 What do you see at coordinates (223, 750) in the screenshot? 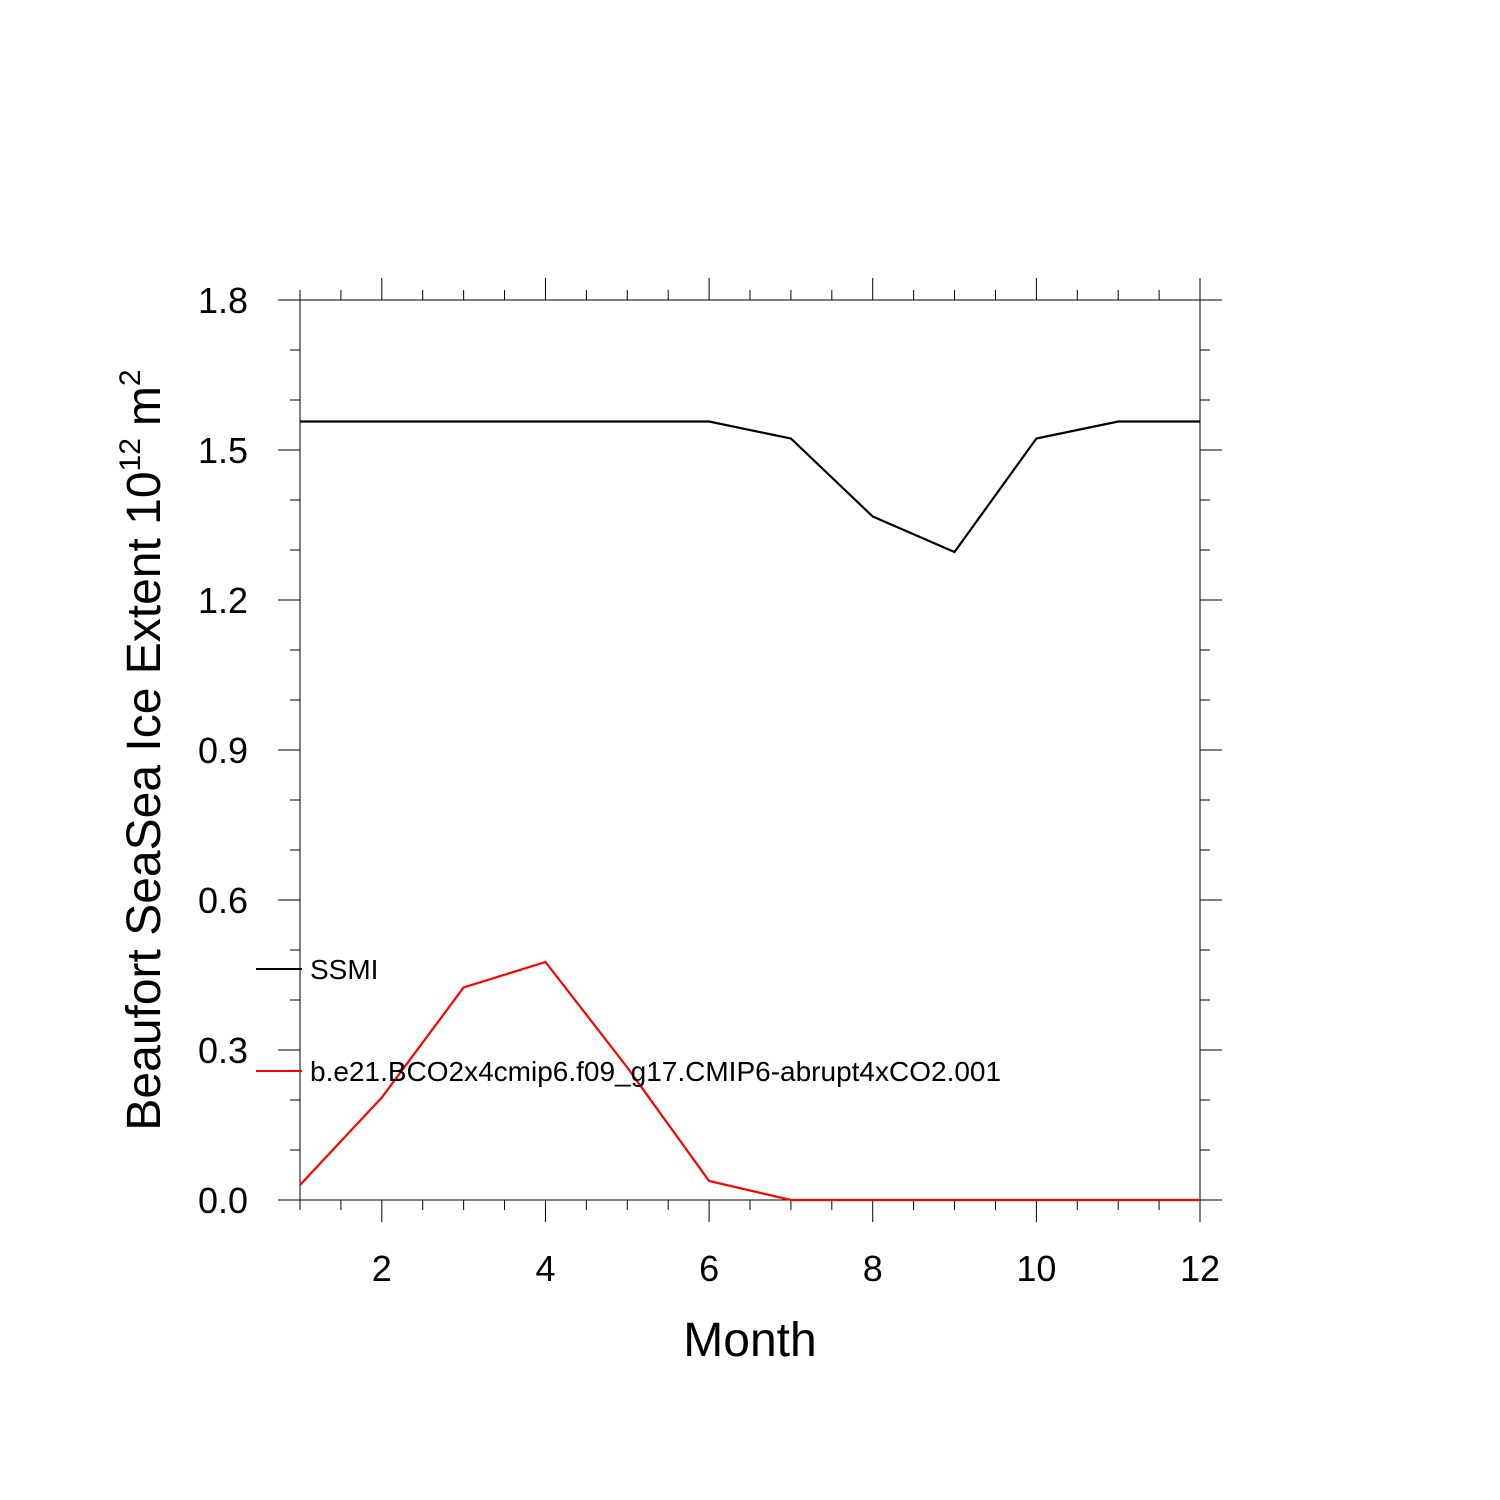
I see `y-tick-label: 0.9` at bounding box center [223, 750].